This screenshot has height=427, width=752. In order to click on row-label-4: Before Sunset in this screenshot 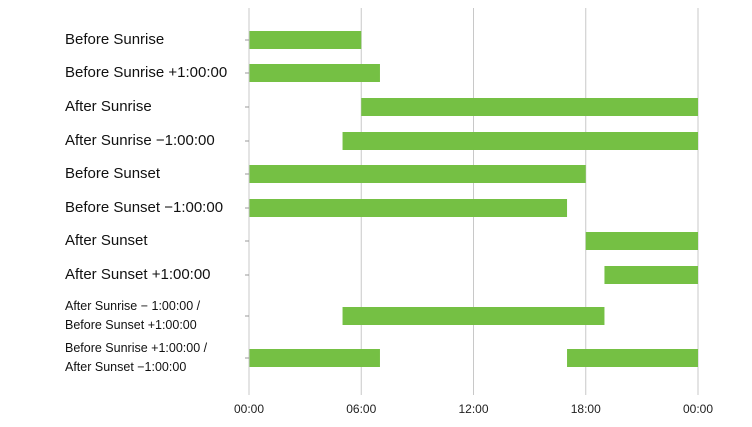, I will do `click(112, 174)`.